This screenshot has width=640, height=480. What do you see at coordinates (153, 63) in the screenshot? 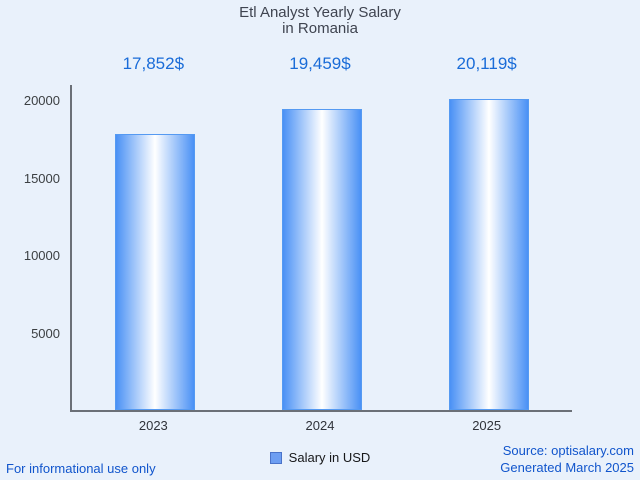
I see `bar-value-label: 17,852$` at bounding box center [153, 63].